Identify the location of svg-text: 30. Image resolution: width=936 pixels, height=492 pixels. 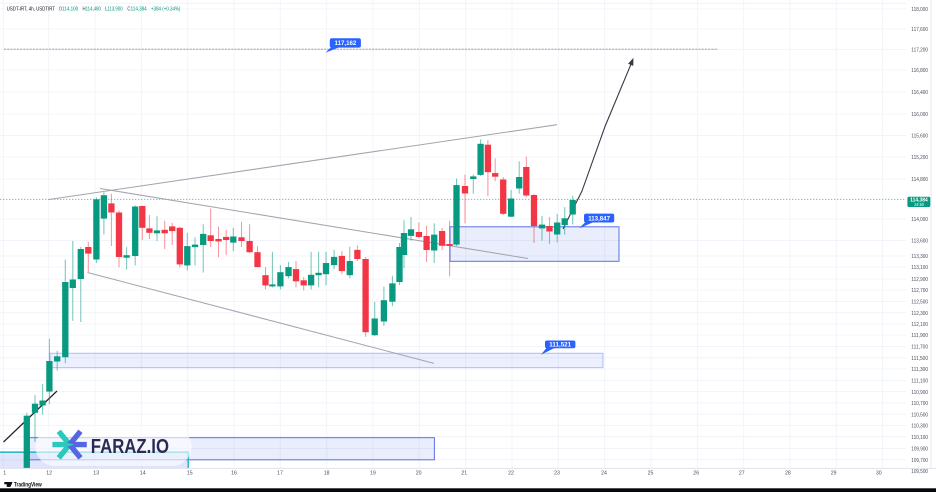
(879, 473).